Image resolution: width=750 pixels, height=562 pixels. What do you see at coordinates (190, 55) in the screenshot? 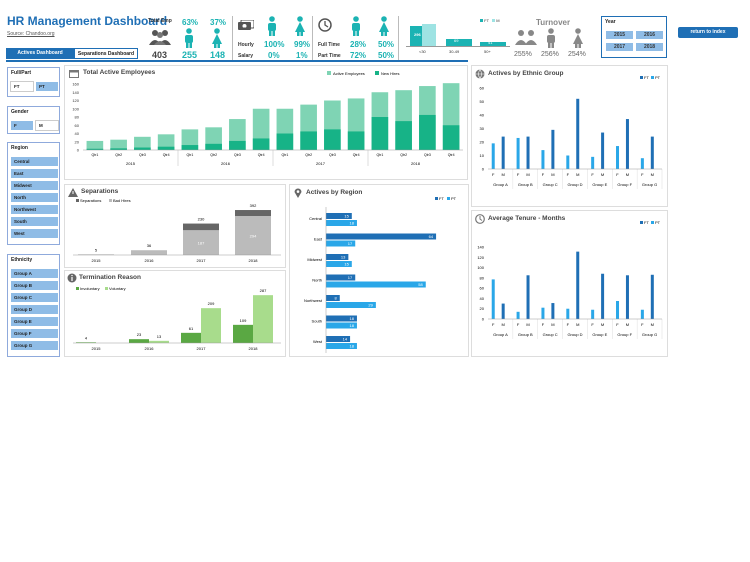
I see `male-count: 255` at bounding box center [190, 55].